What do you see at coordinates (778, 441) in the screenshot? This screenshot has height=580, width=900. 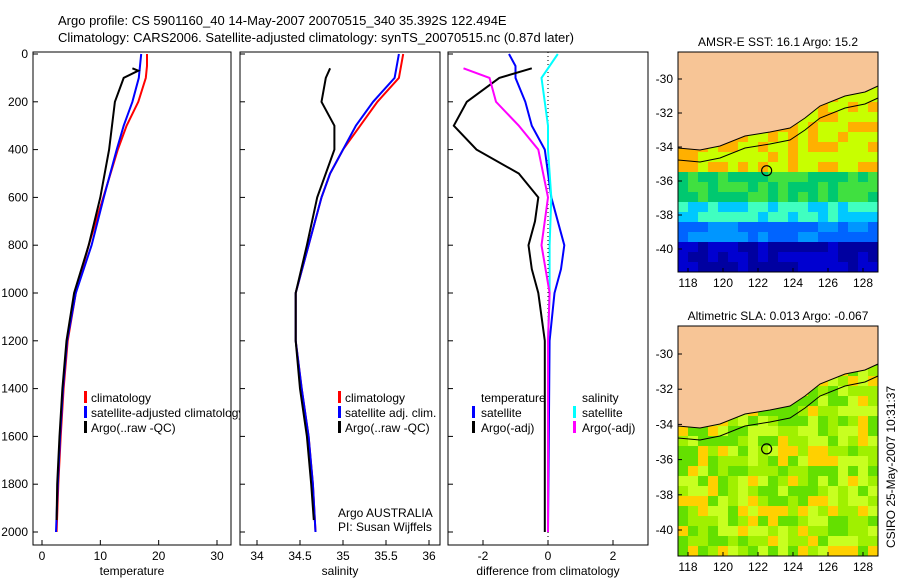 I see `map-frame` at bounding box center [778, 441].